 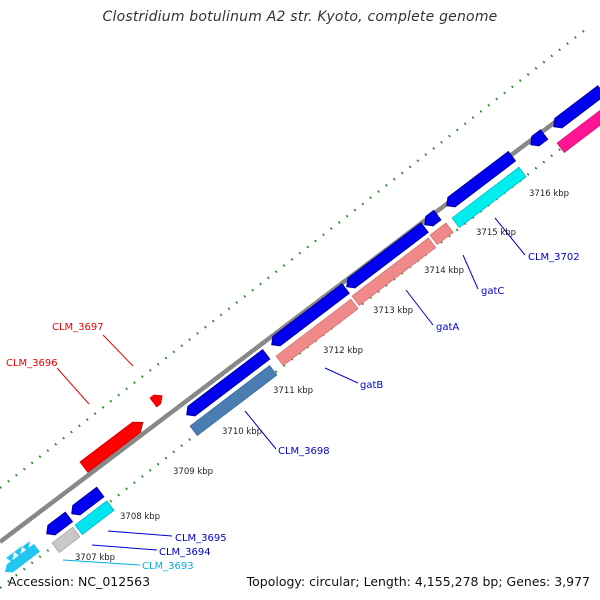 I want to click on gene-gata, so click(x=386, y=257).